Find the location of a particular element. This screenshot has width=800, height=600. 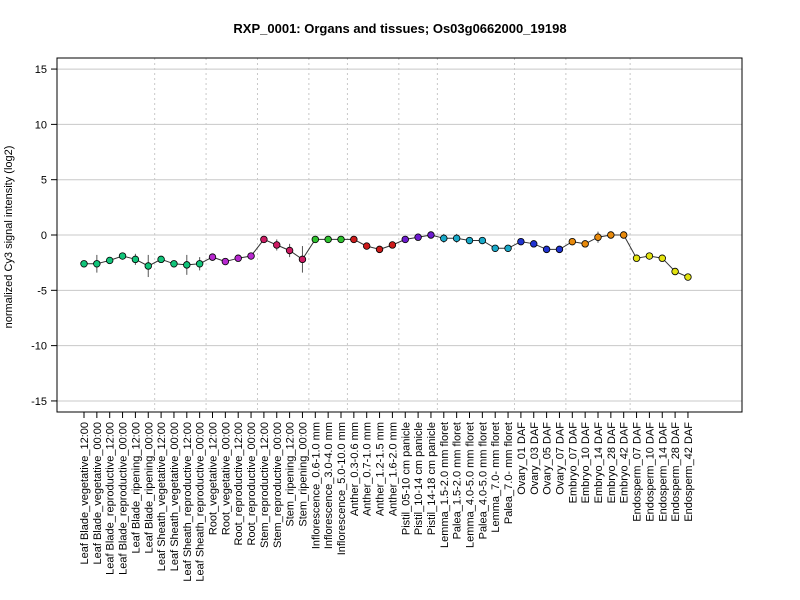

x-tick-label: Embryo_07 DAF is located at coordinates (573, 463).